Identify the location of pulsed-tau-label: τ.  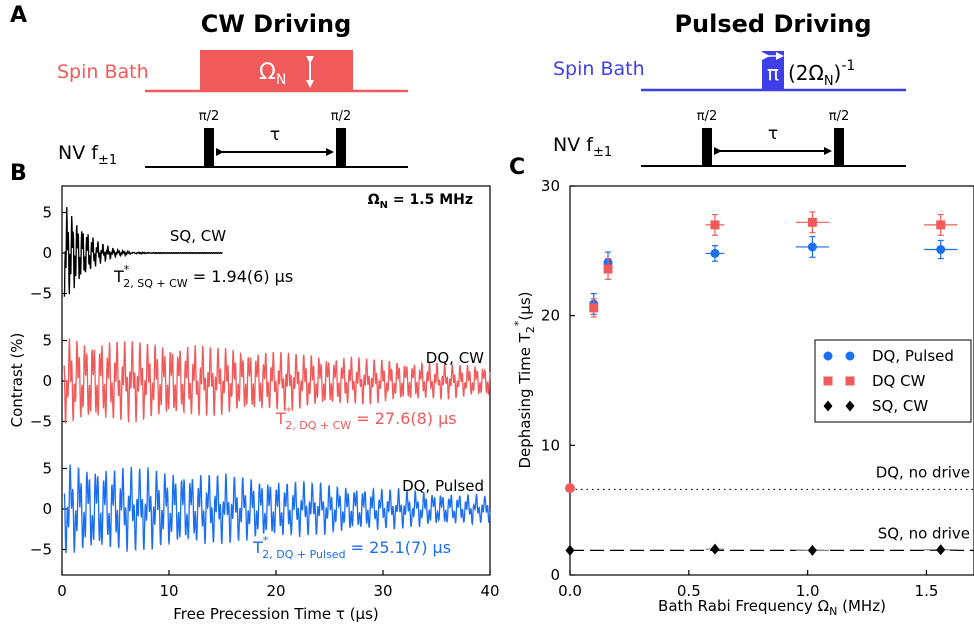
(773, 134).